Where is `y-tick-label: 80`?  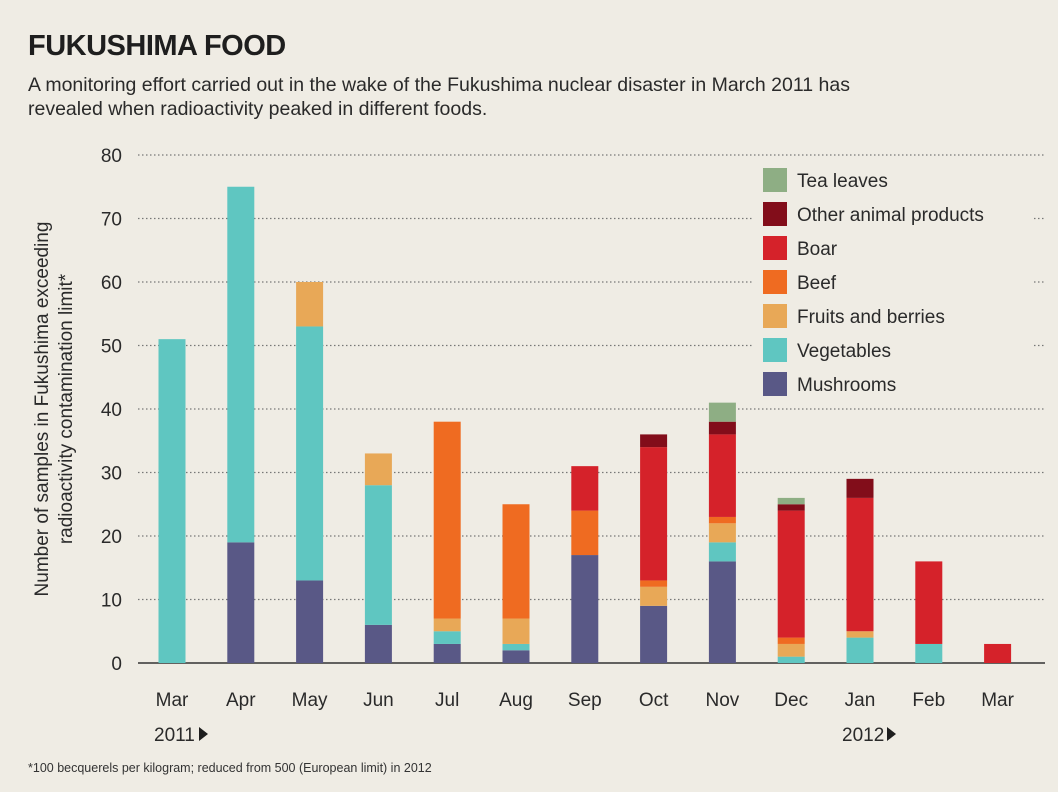
y-tick-label: 80 is located at coordinates (111, 156).